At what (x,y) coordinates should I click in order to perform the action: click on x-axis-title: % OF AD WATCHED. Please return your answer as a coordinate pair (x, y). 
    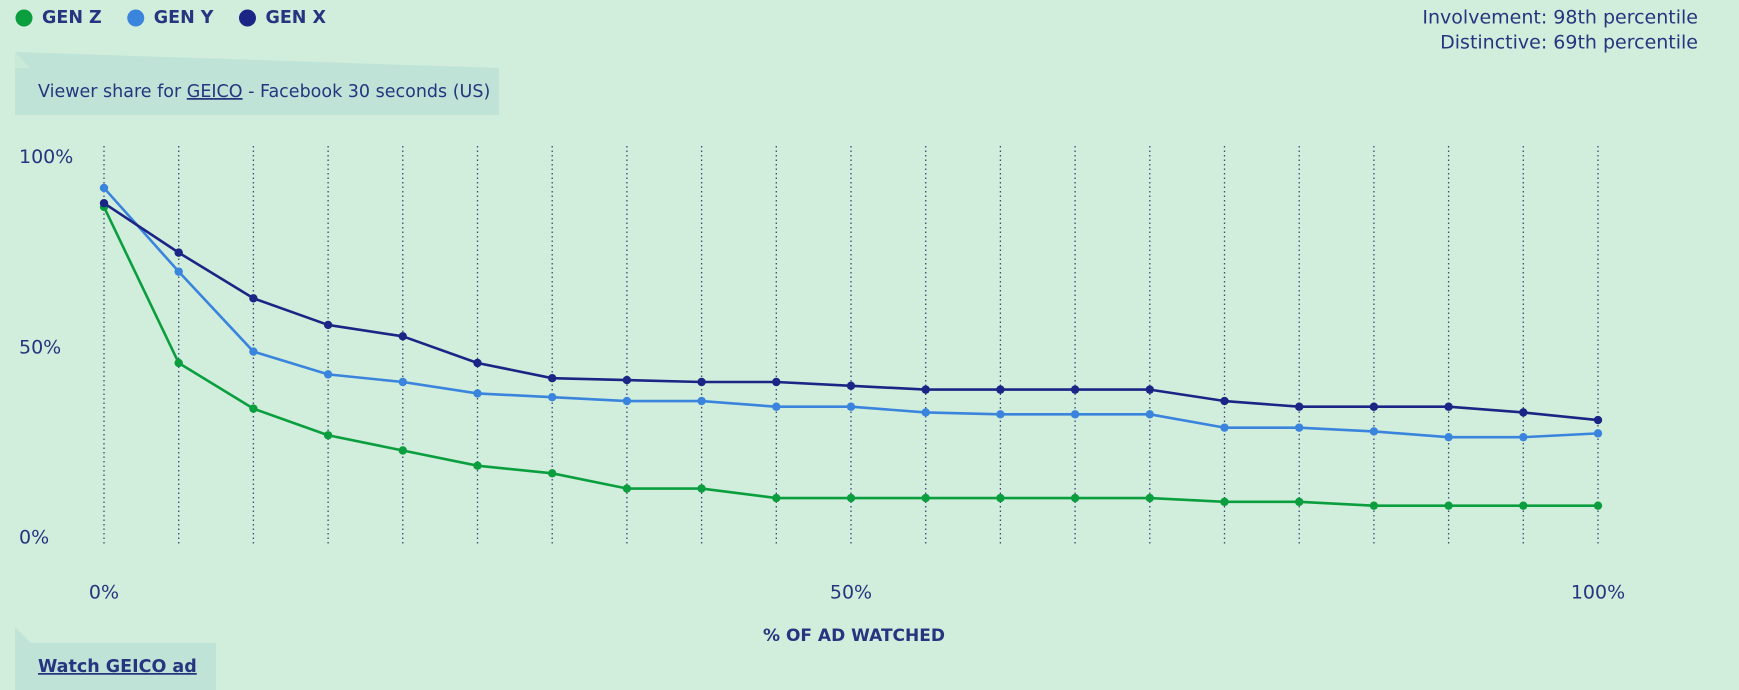
    Looking at the image, I should click on (854, 636).